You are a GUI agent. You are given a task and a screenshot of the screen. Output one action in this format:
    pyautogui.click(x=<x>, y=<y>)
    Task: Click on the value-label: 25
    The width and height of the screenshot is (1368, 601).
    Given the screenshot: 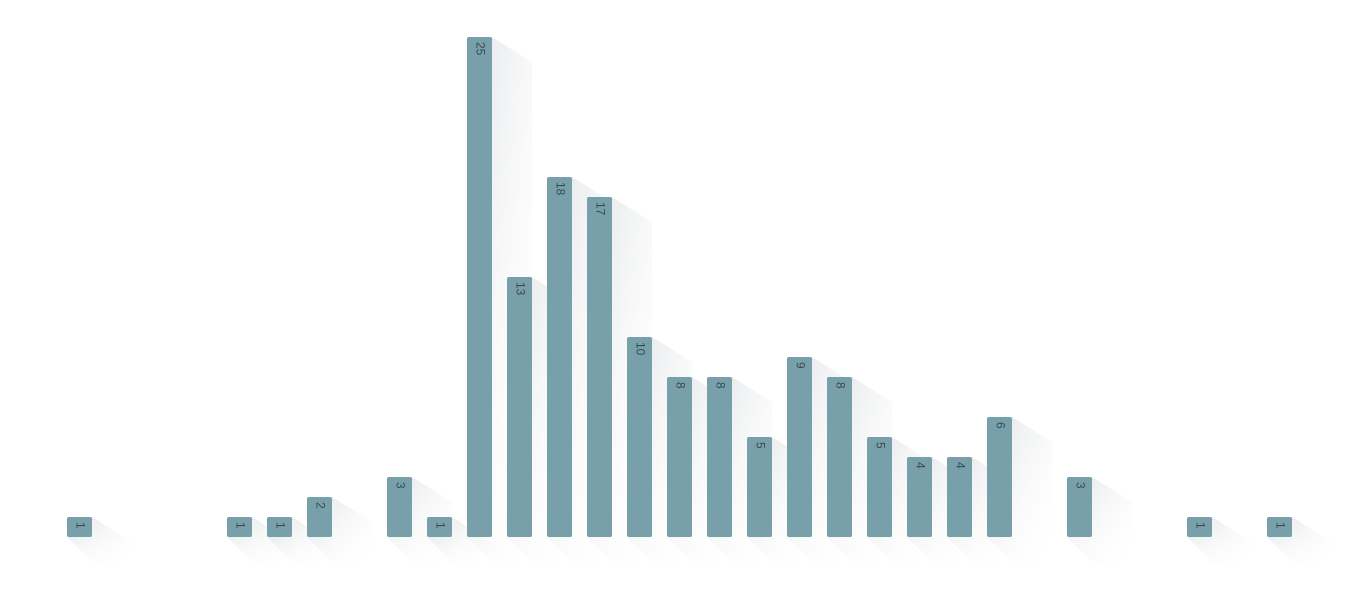 What is the action you would take?
    pyautogui.click(x=480, y=49)
    